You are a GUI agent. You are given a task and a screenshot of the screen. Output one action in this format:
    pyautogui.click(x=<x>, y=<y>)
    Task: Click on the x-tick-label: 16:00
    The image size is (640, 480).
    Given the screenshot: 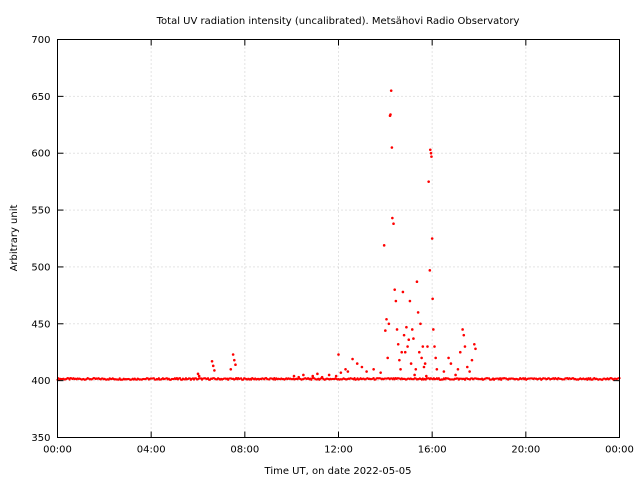 What is the action you would take?
    pyautogui.click(x=432, y=450)
    